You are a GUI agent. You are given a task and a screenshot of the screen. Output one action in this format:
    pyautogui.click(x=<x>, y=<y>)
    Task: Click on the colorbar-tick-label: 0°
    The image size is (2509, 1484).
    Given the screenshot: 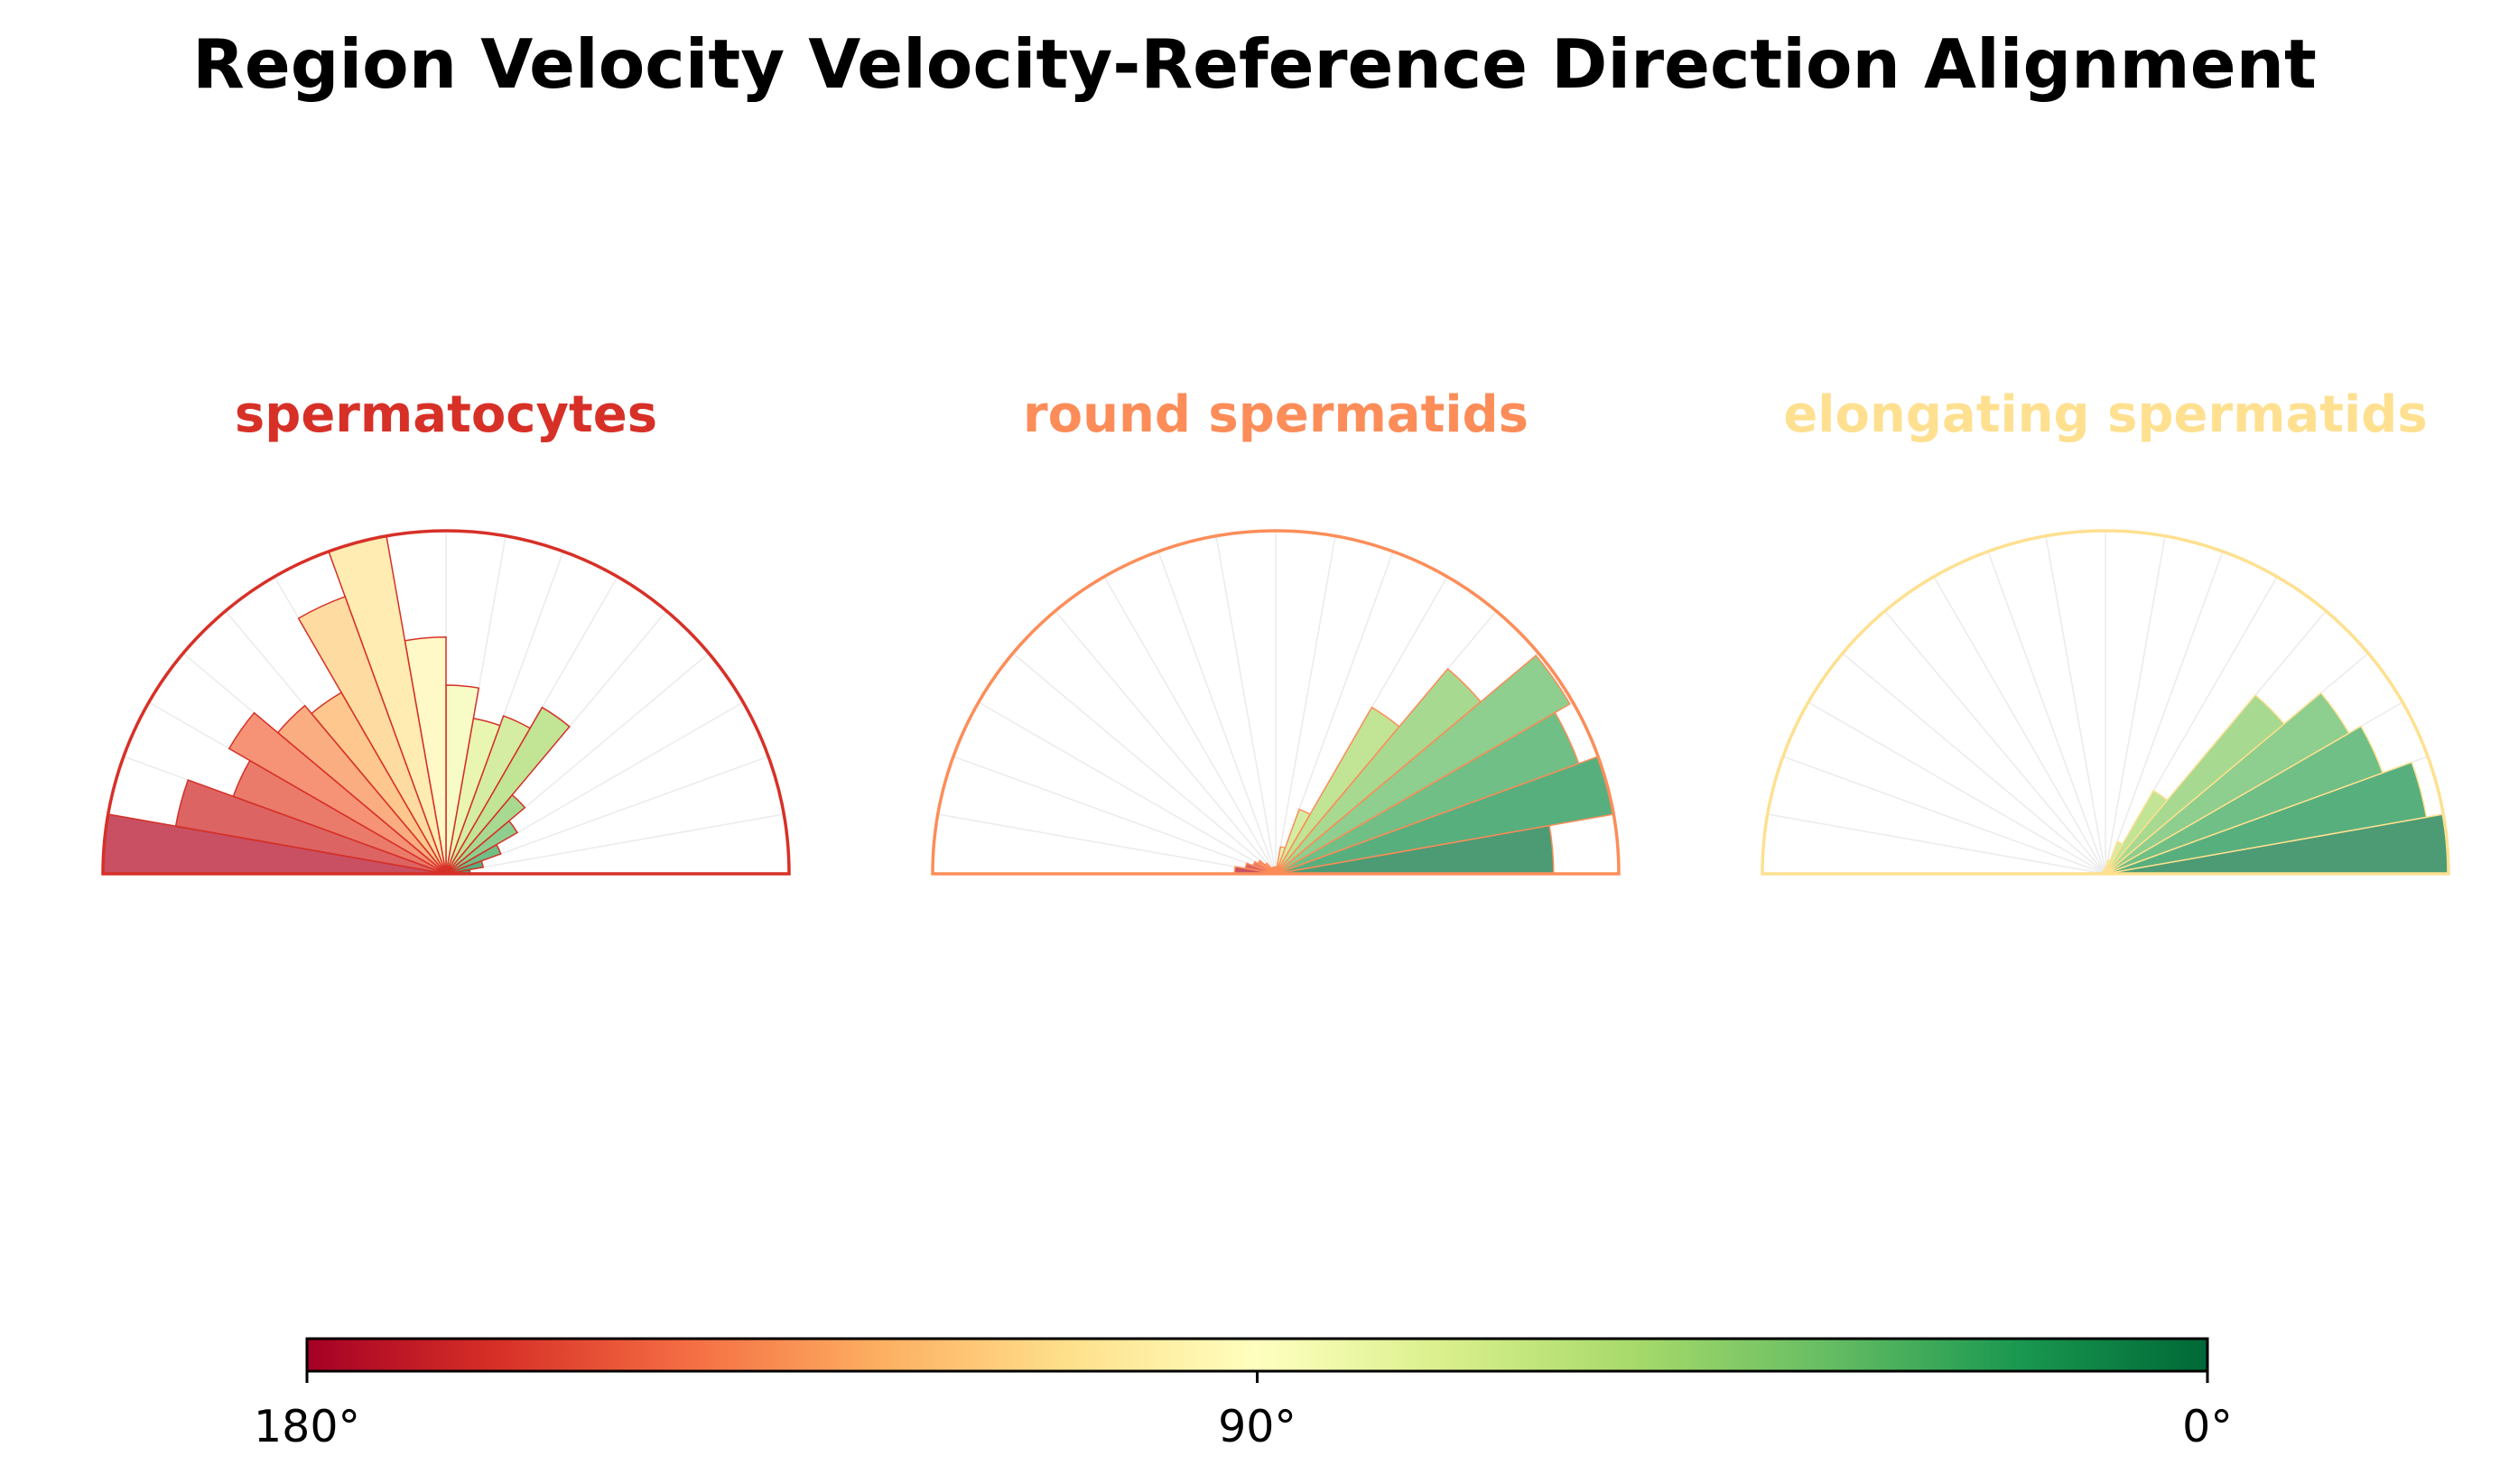 What is the action you would take?
    pyautogui.click(x=2207, y=1427)
    